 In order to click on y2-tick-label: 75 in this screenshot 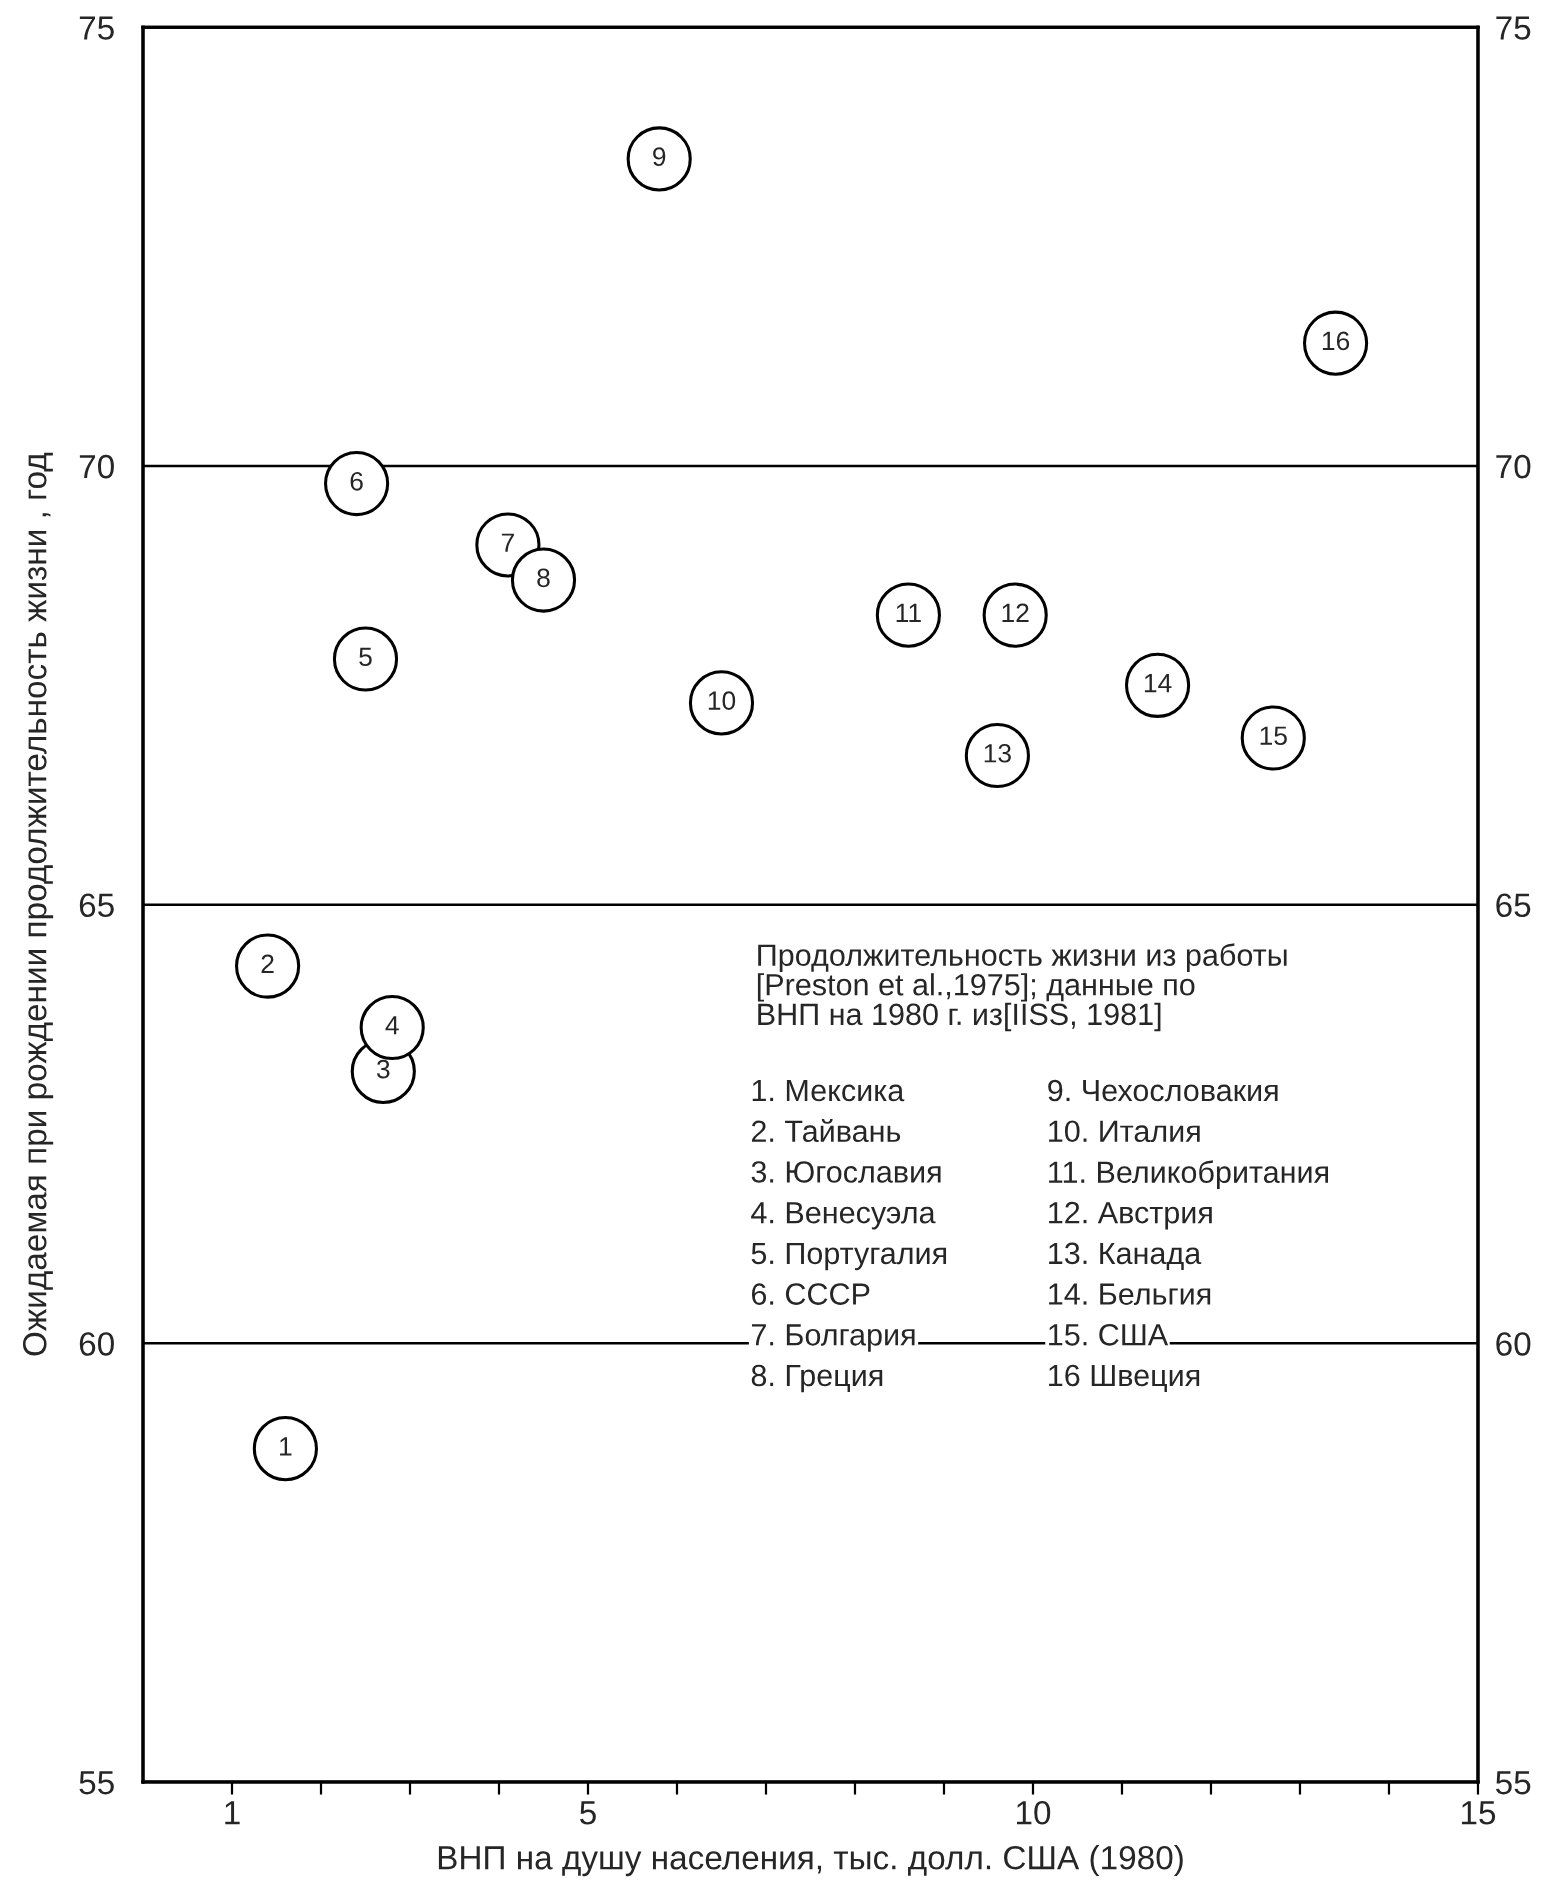, I will do `click(1513, 28)`.